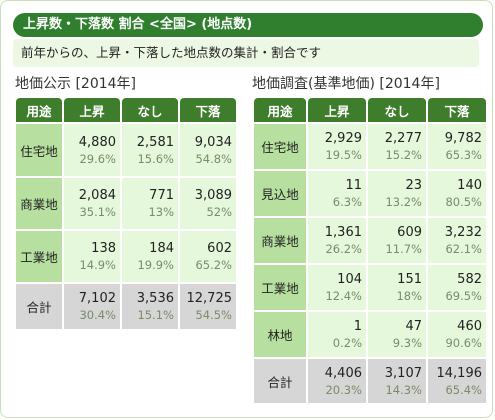  I want to click on column-header-none: なし, so click(397, 110).